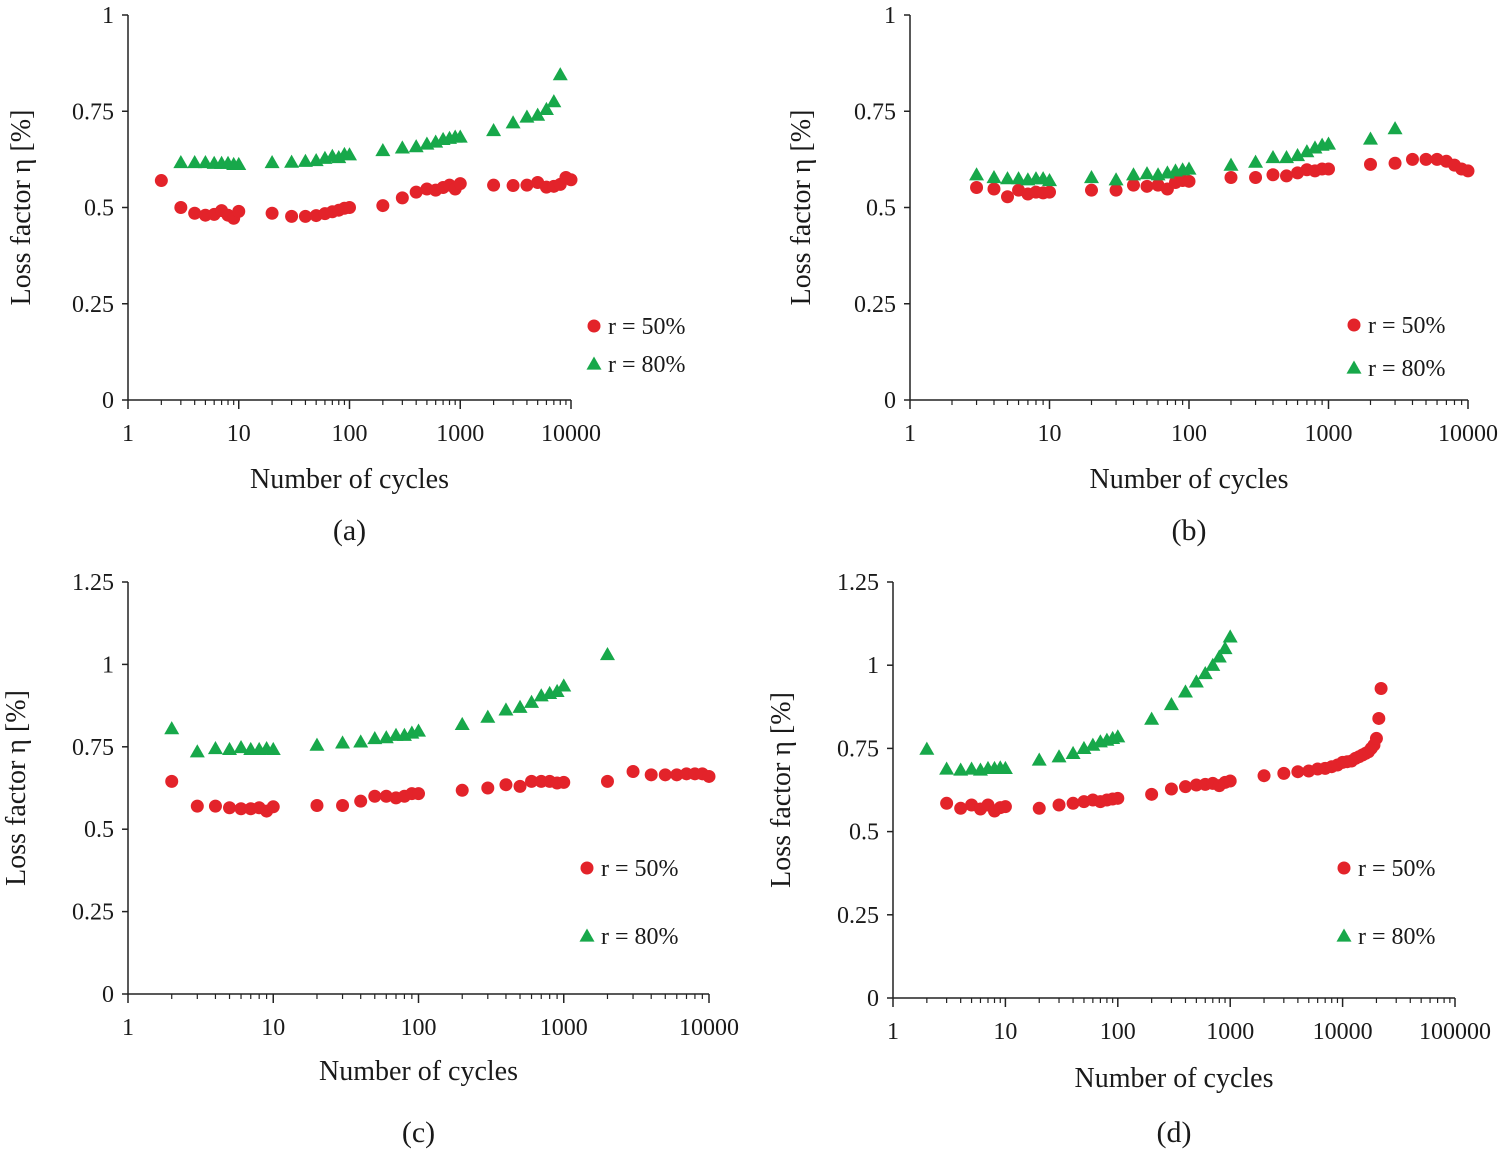 Image resolution: width=1509 pixels, height=1152 pixels. I want to click on y-tick-label: 1.25, so click(858, 583).